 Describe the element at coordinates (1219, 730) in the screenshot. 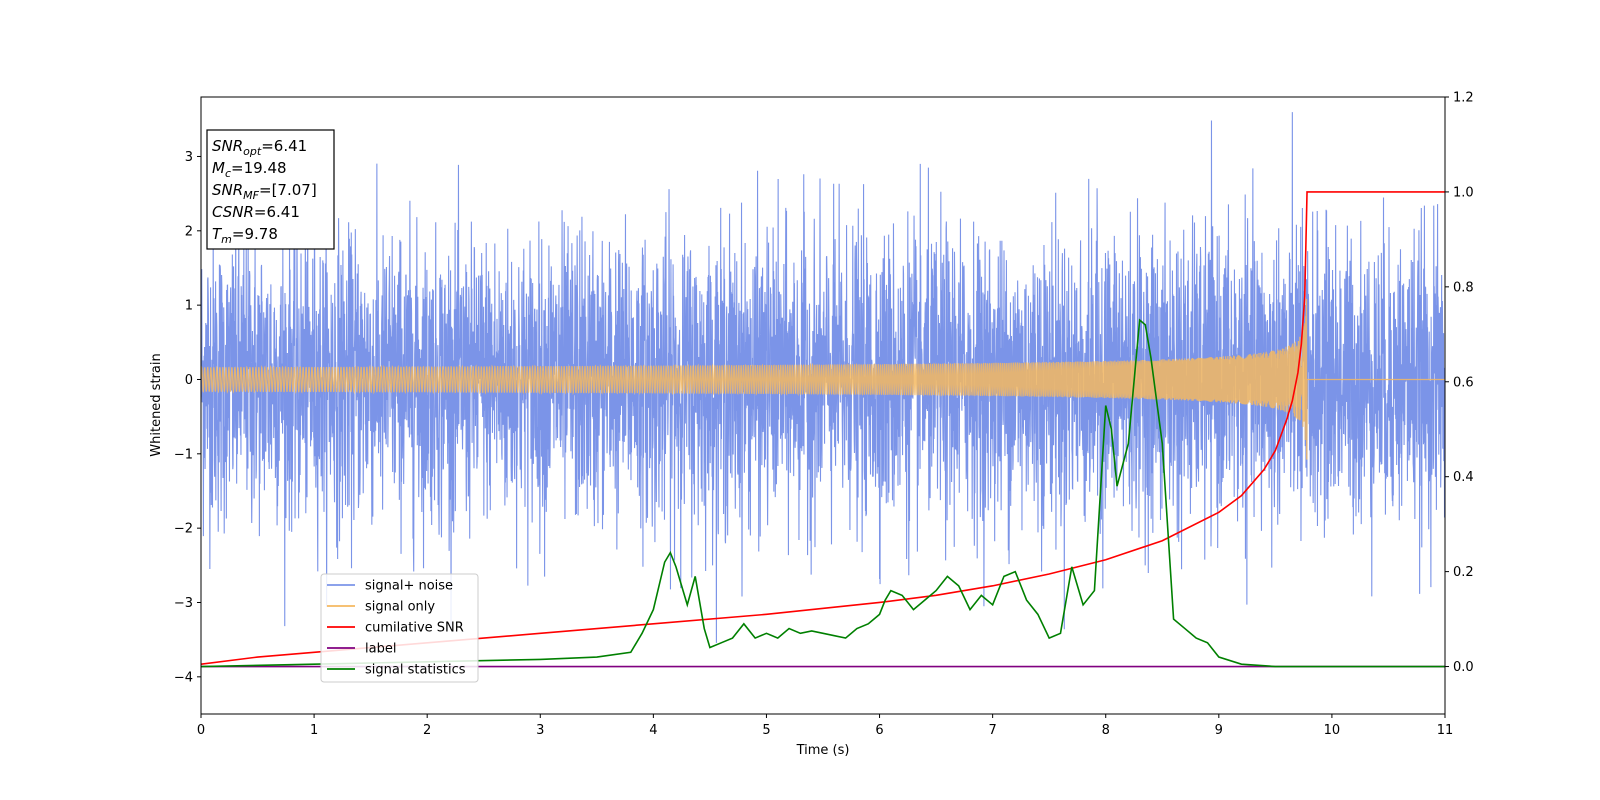

I see `x-tick-label: 9` at that location.